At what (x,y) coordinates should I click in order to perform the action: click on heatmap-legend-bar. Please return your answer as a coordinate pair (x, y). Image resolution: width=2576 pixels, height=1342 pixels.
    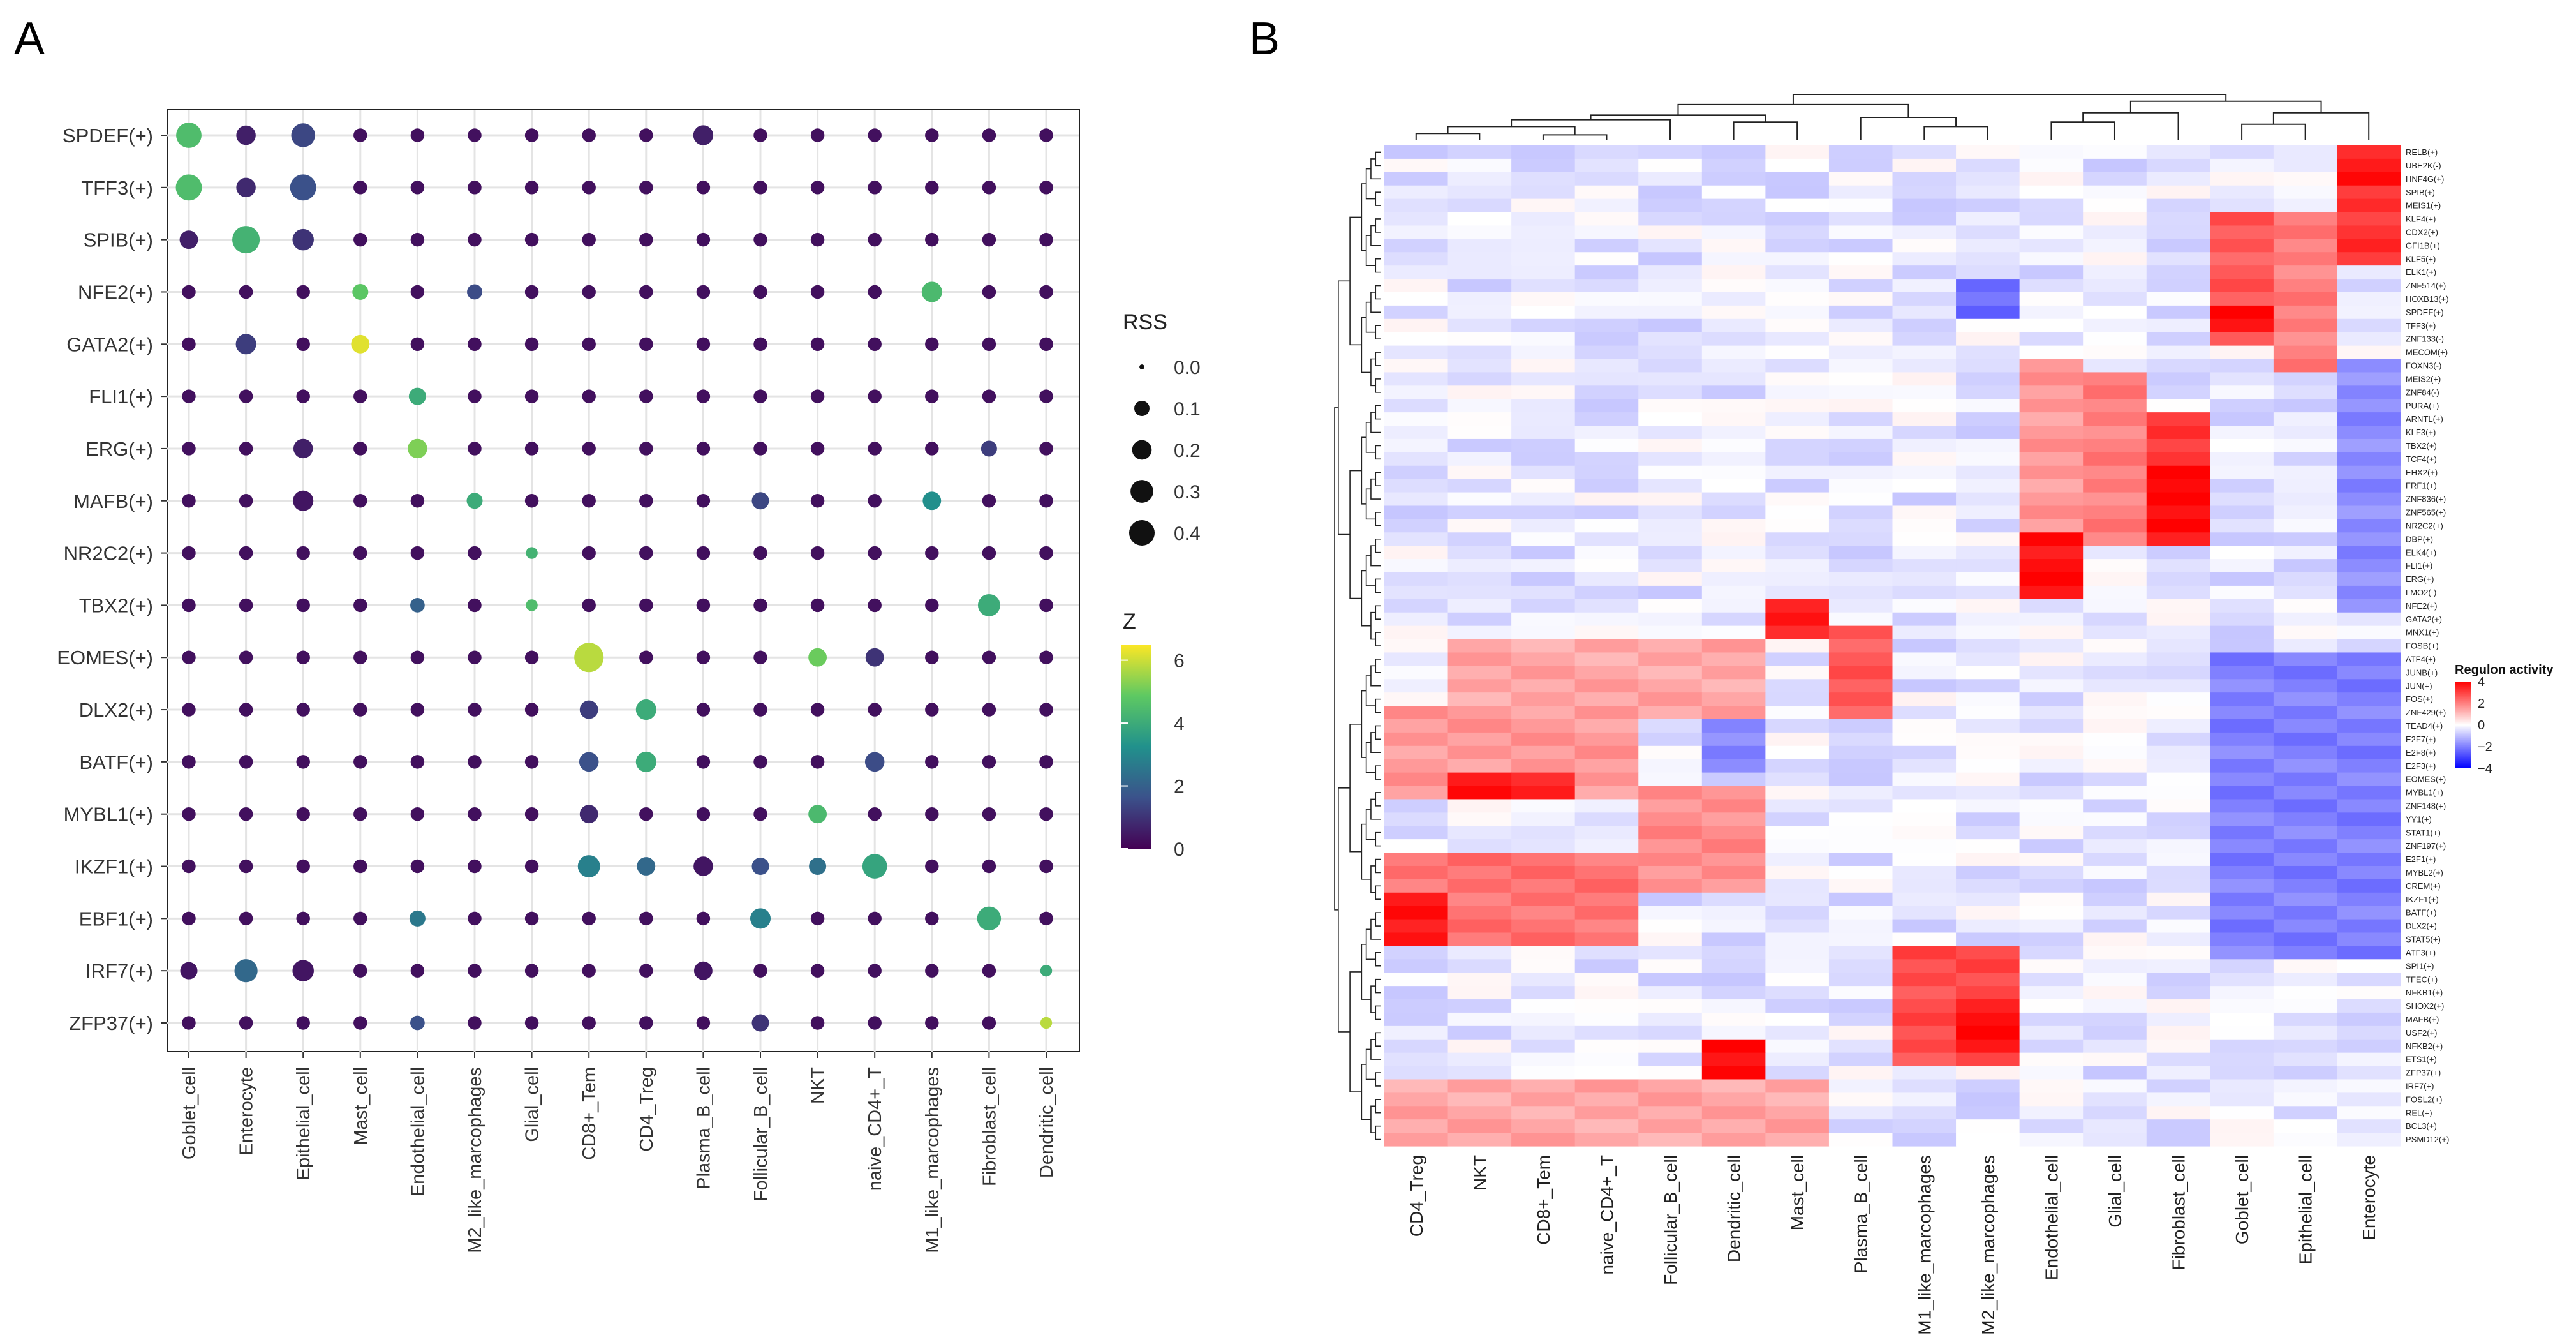
    Looking at the image, I should click on (2463, 725).